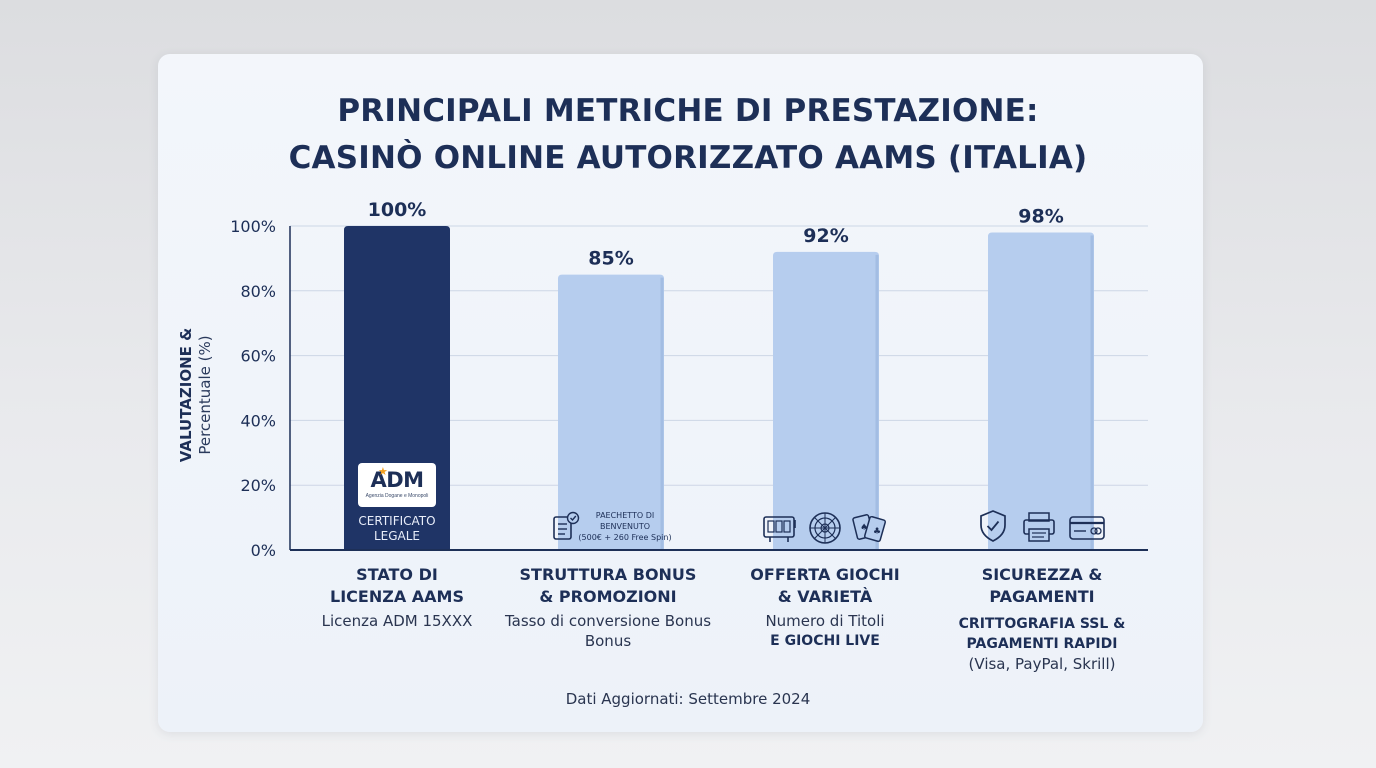  Describe the element at coordinates (258, 291) in the screenshot. I see `y-tick-label: 80%` at that location.